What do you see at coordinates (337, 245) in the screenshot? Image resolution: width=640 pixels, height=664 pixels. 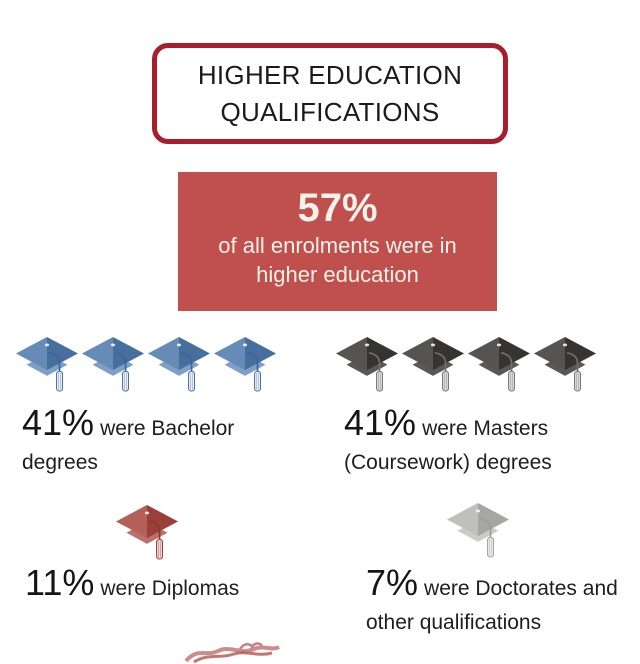 I see `highlight-line-1: of all enrolments were in` at bounding box center [337, 245].